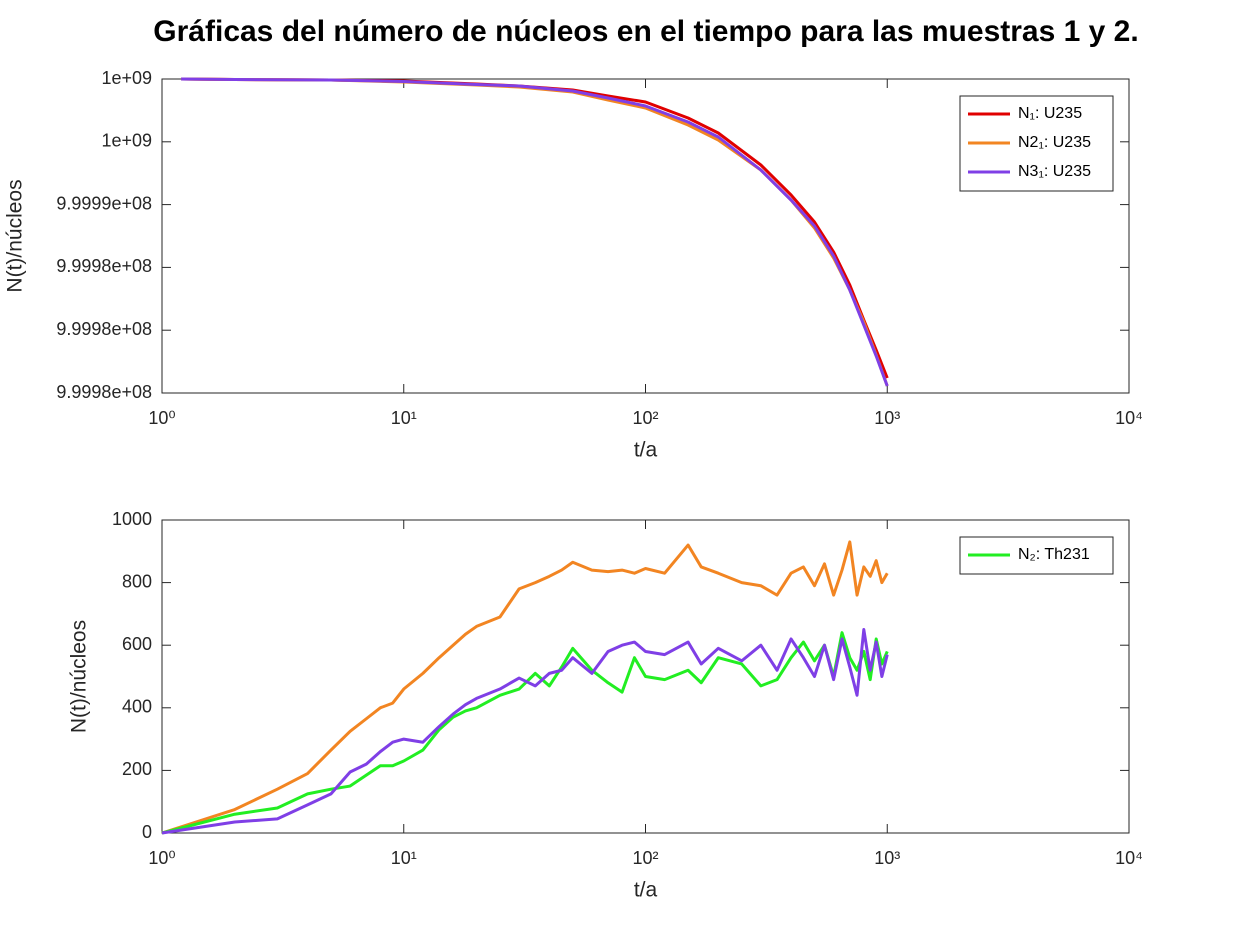  I want to click on y-tick-label: 1000, so click(132, 519).